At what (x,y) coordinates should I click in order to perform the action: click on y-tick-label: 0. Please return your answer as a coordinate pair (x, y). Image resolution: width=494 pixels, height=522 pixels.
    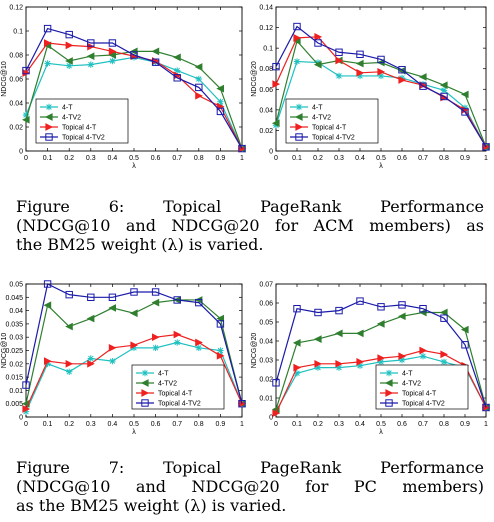
    Looking at the image, I should click on (21, 418).